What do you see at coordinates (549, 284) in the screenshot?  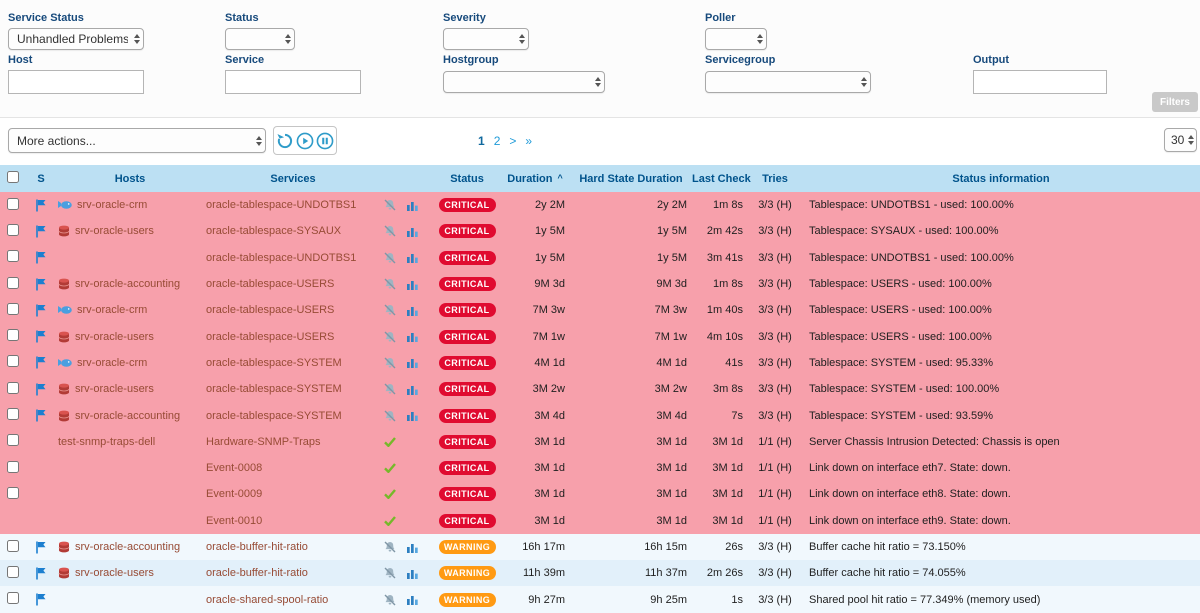 I see `duration-value: 9M 3d` at bounding box center [549, 284].